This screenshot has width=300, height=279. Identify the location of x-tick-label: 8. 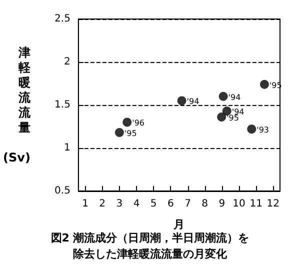
(205, 204).